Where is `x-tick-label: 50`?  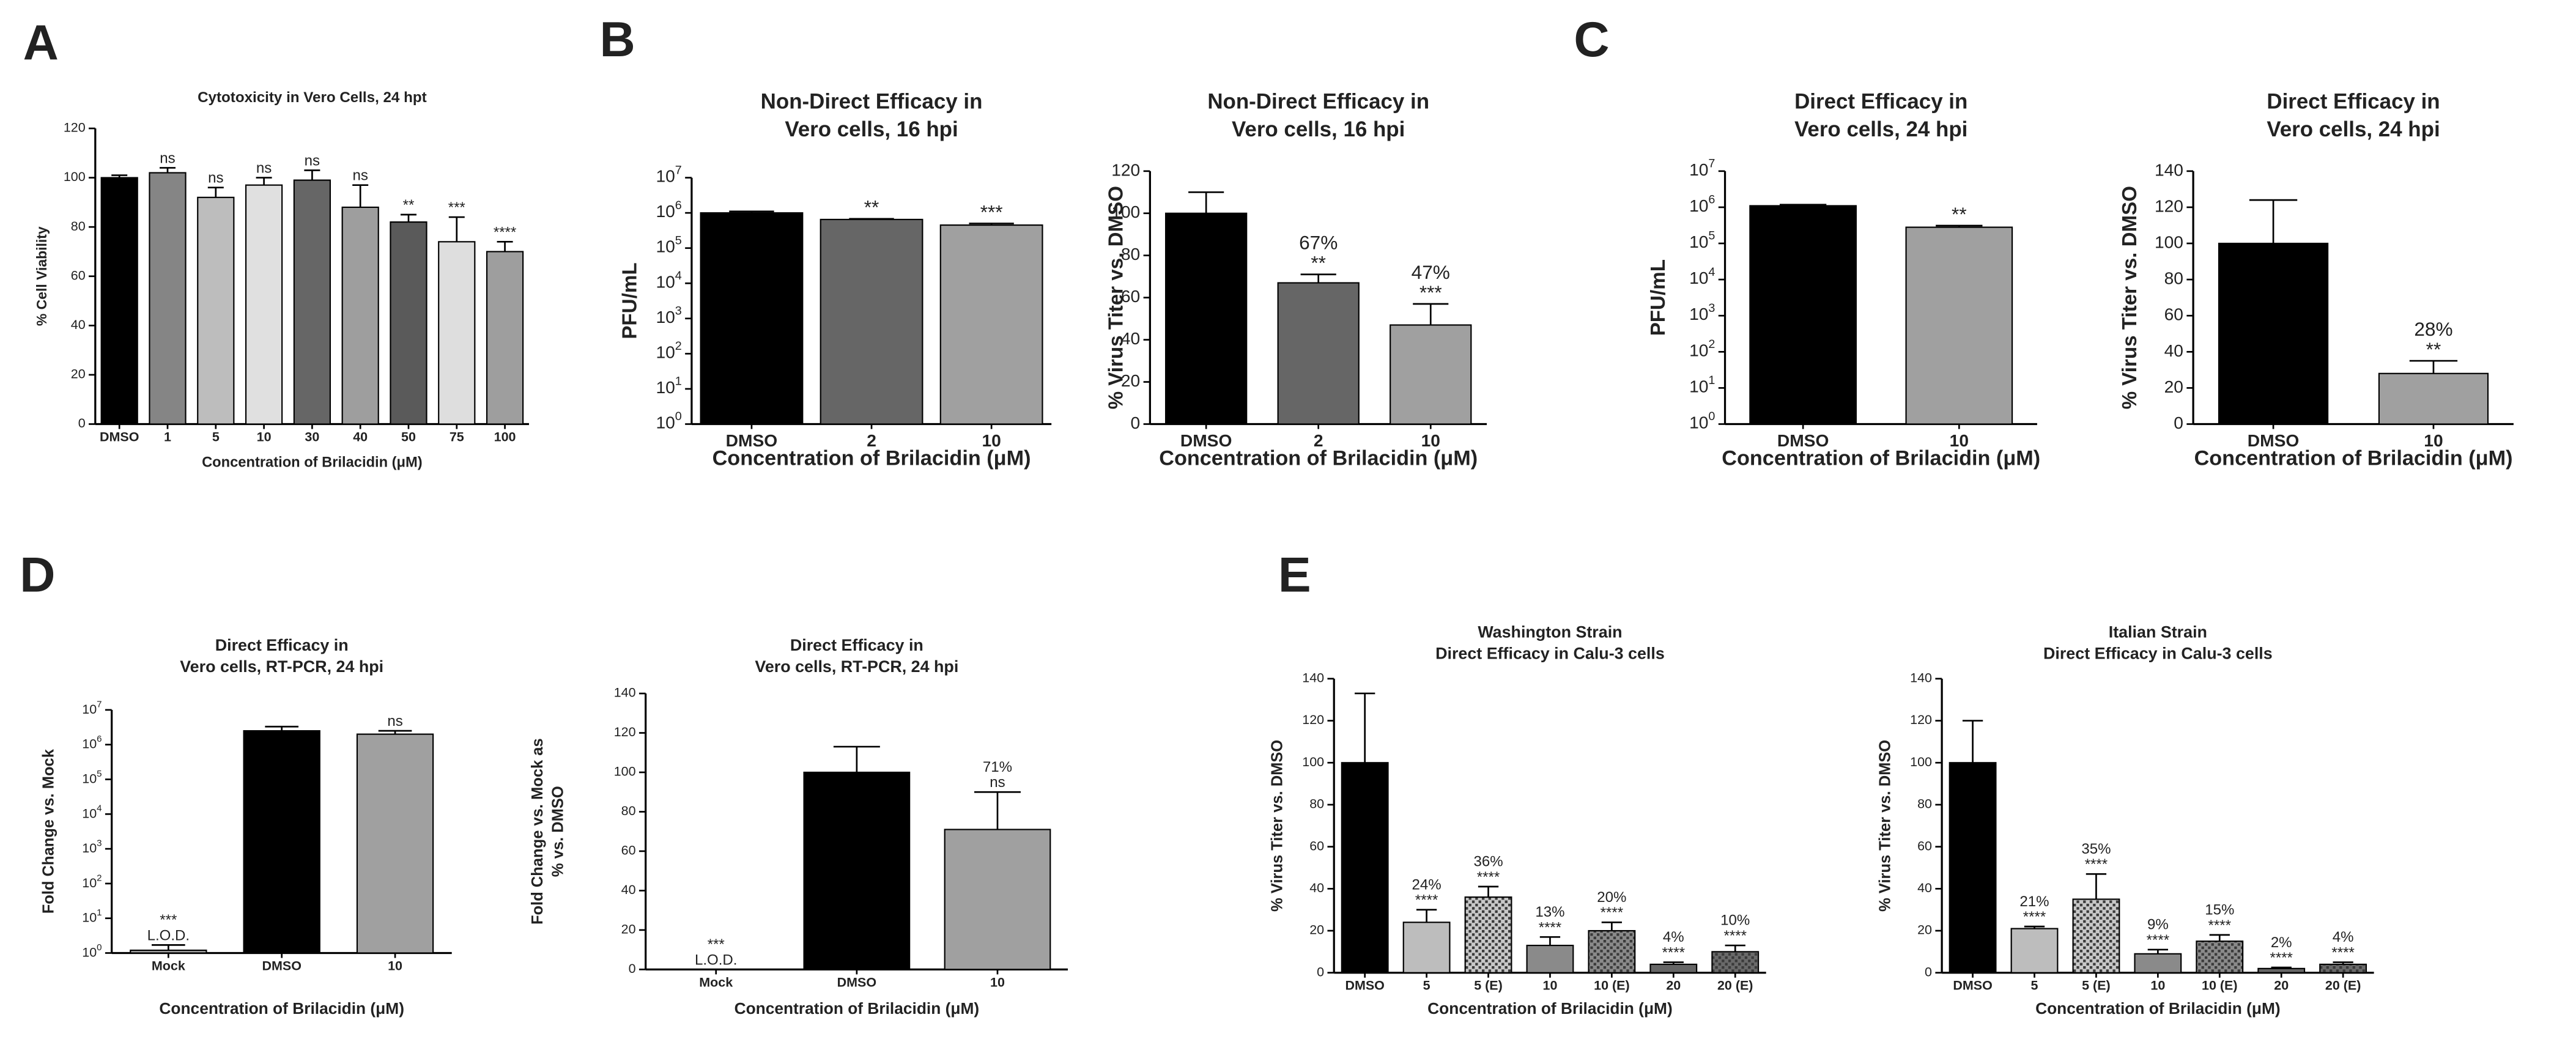
x-tick-label: 50 is located at coordinates (408, 436).